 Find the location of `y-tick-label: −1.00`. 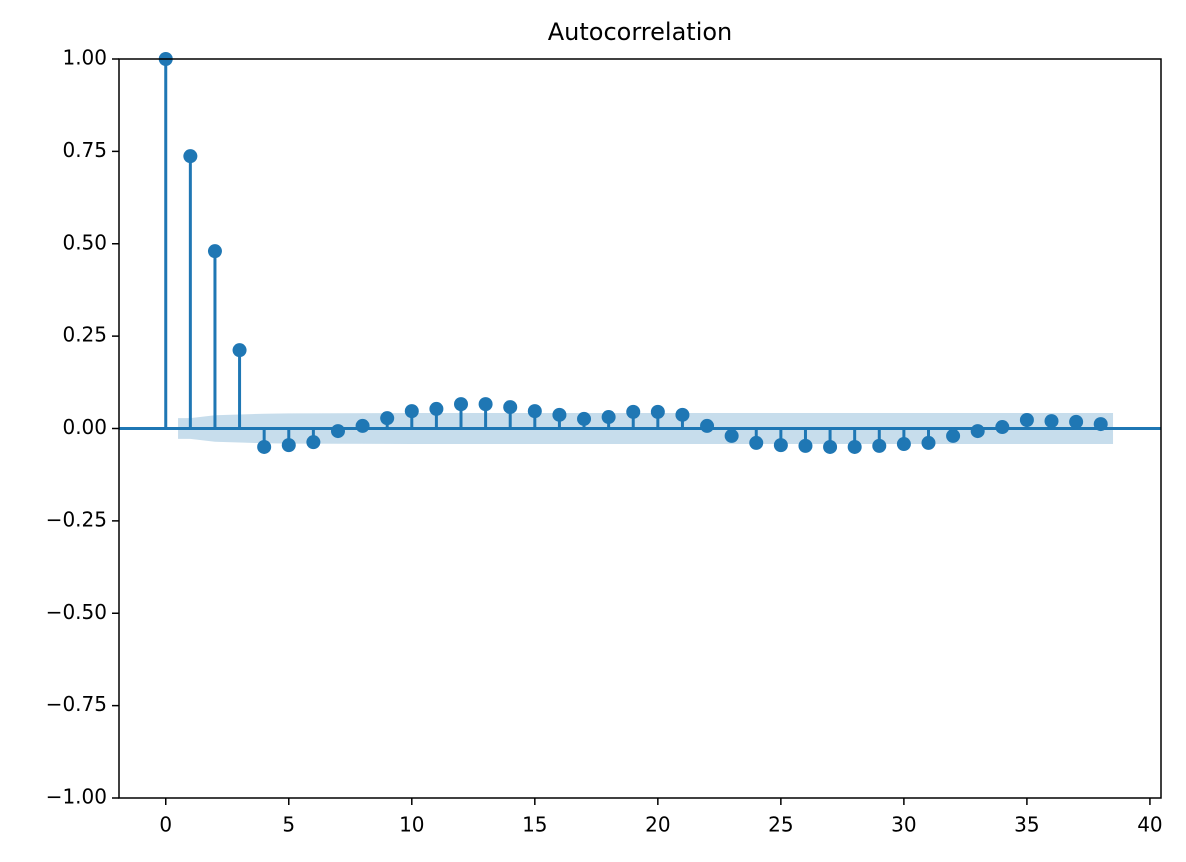

y-tick-label: −1.00 is located at coordinates (76, 797).